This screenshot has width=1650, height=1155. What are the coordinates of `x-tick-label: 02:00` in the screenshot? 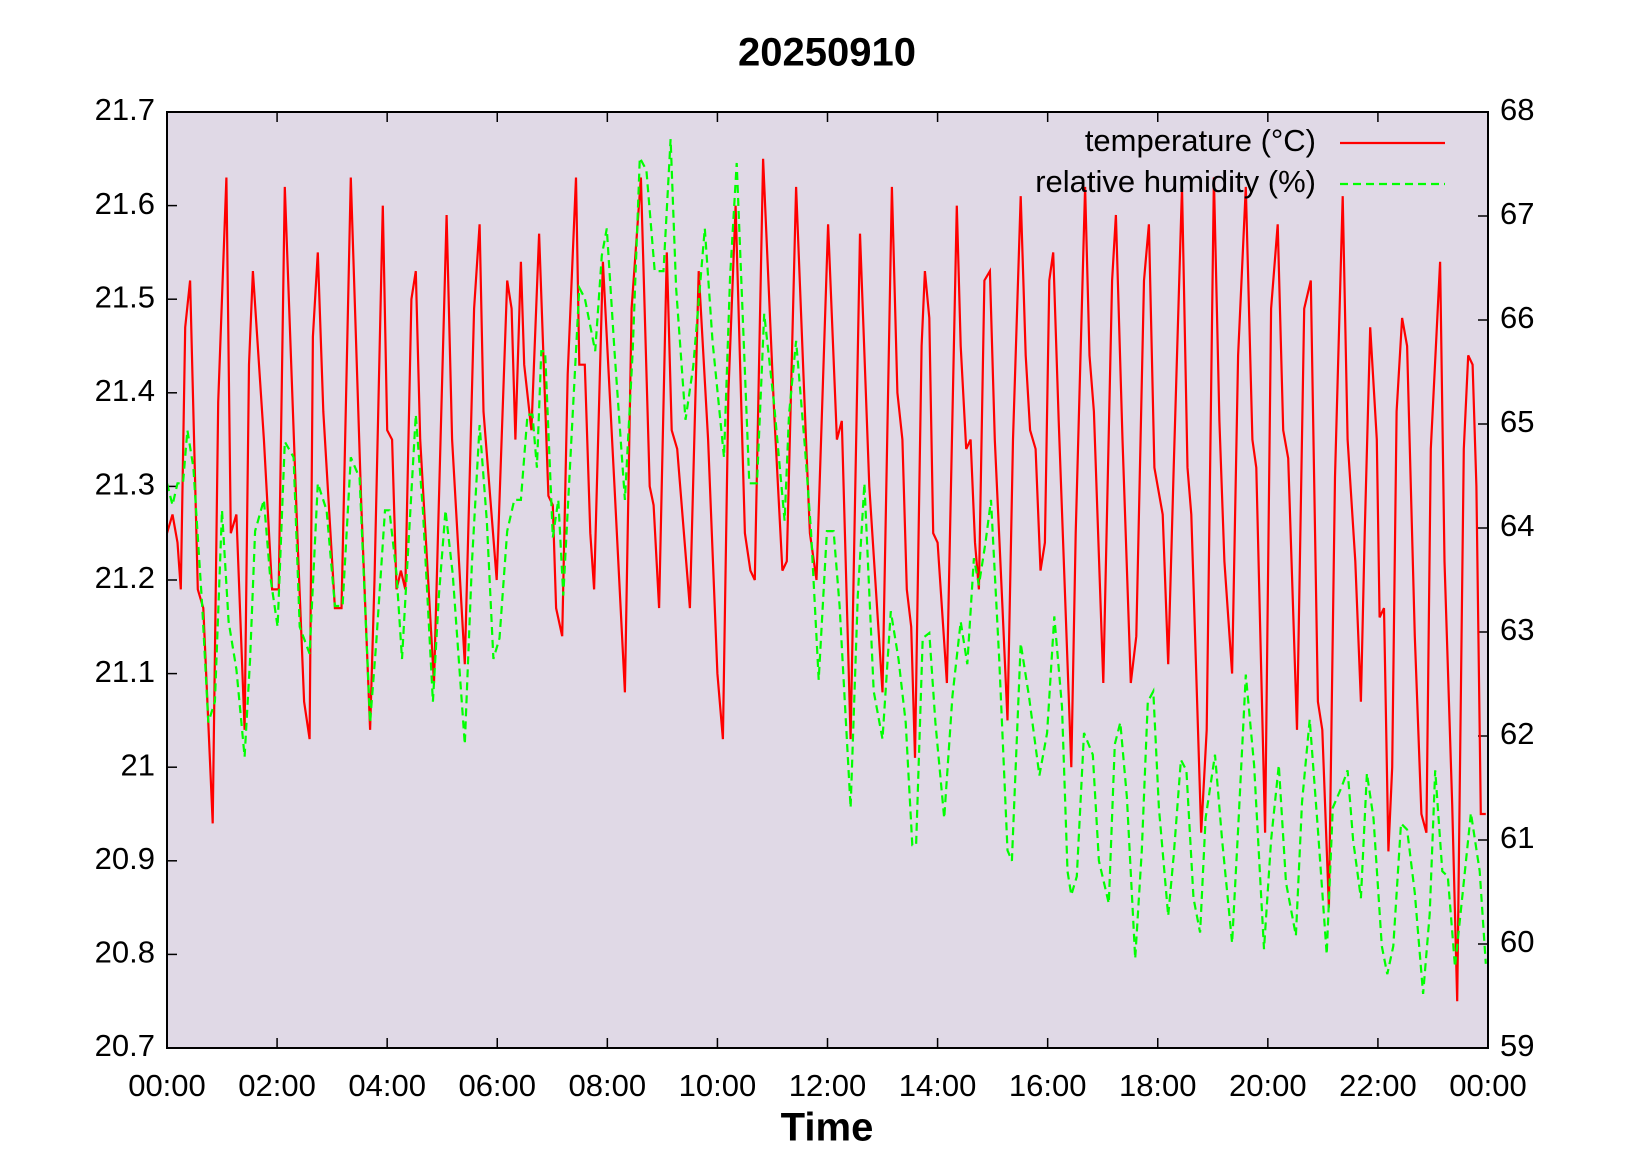 It's located at (277, 1085).